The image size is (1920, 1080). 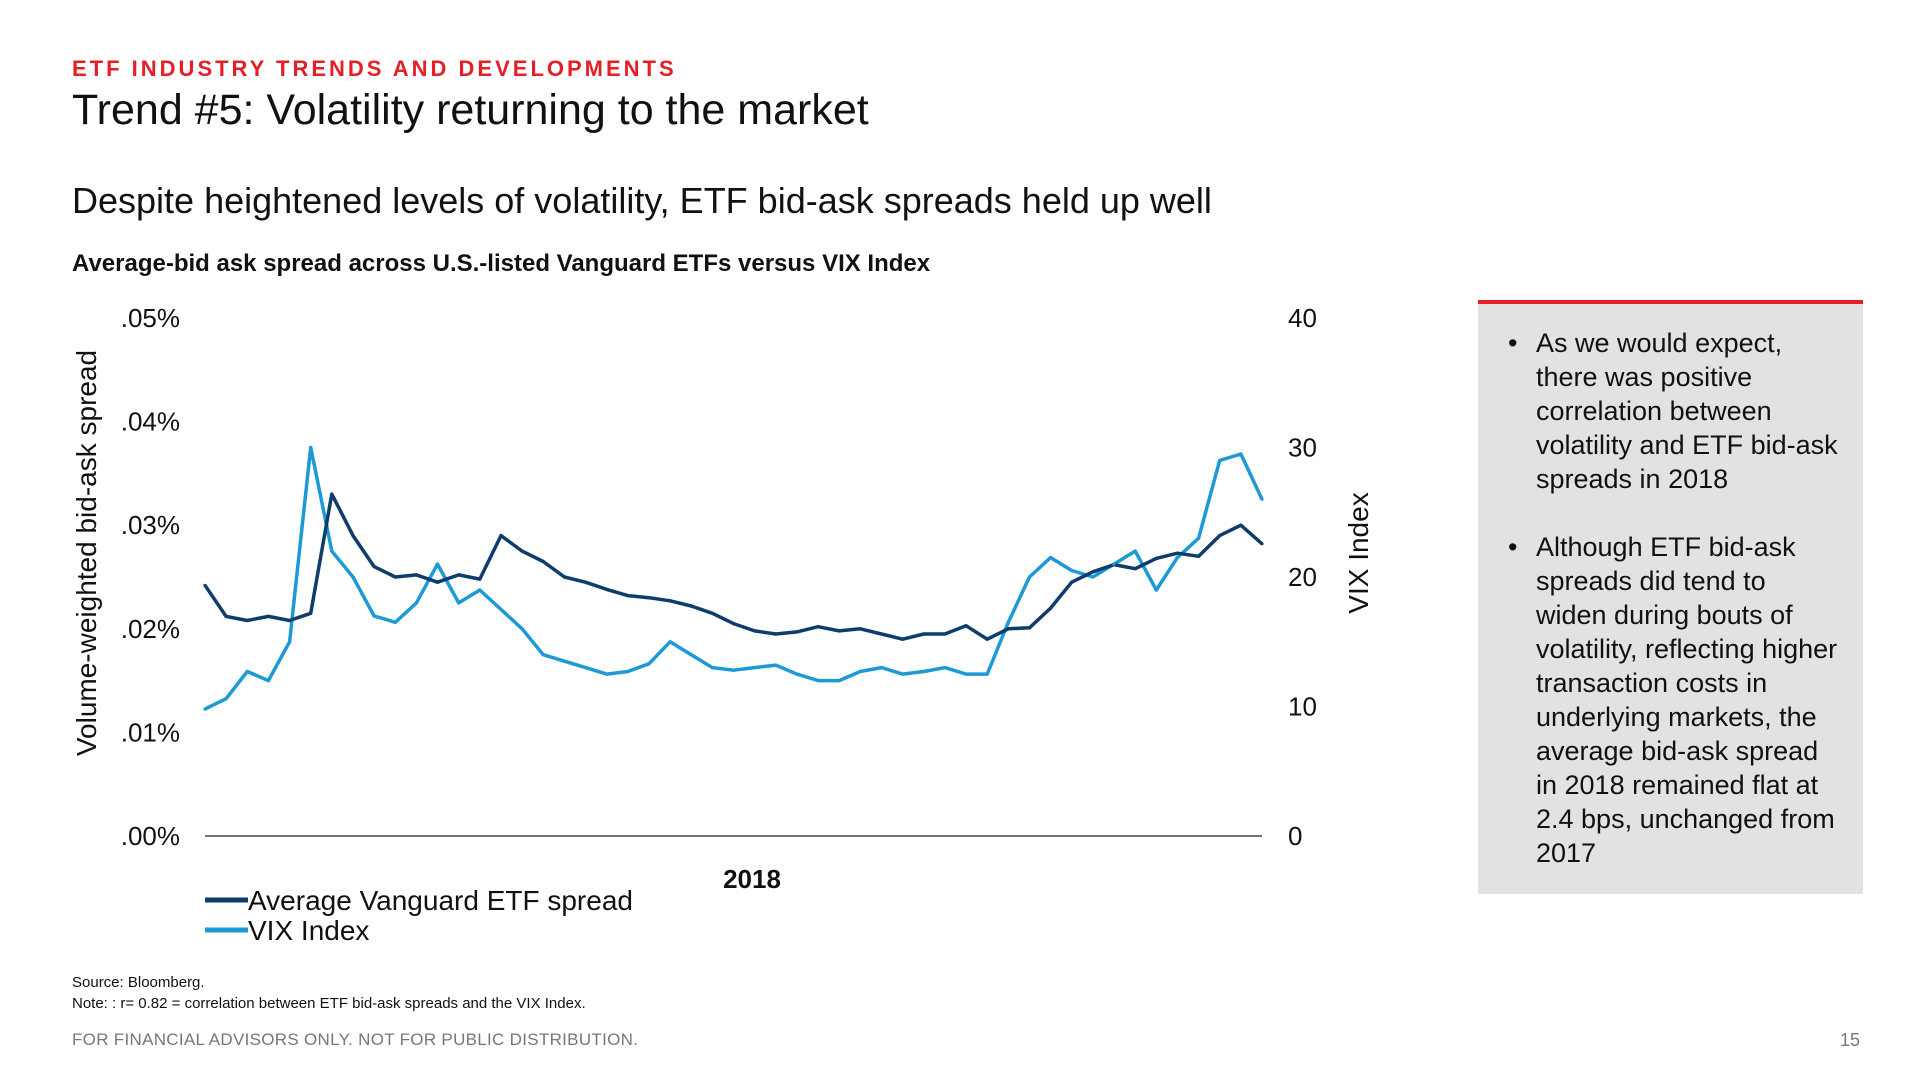 I want to click on y-tick-label: .01%, so click(x=150, y=732).